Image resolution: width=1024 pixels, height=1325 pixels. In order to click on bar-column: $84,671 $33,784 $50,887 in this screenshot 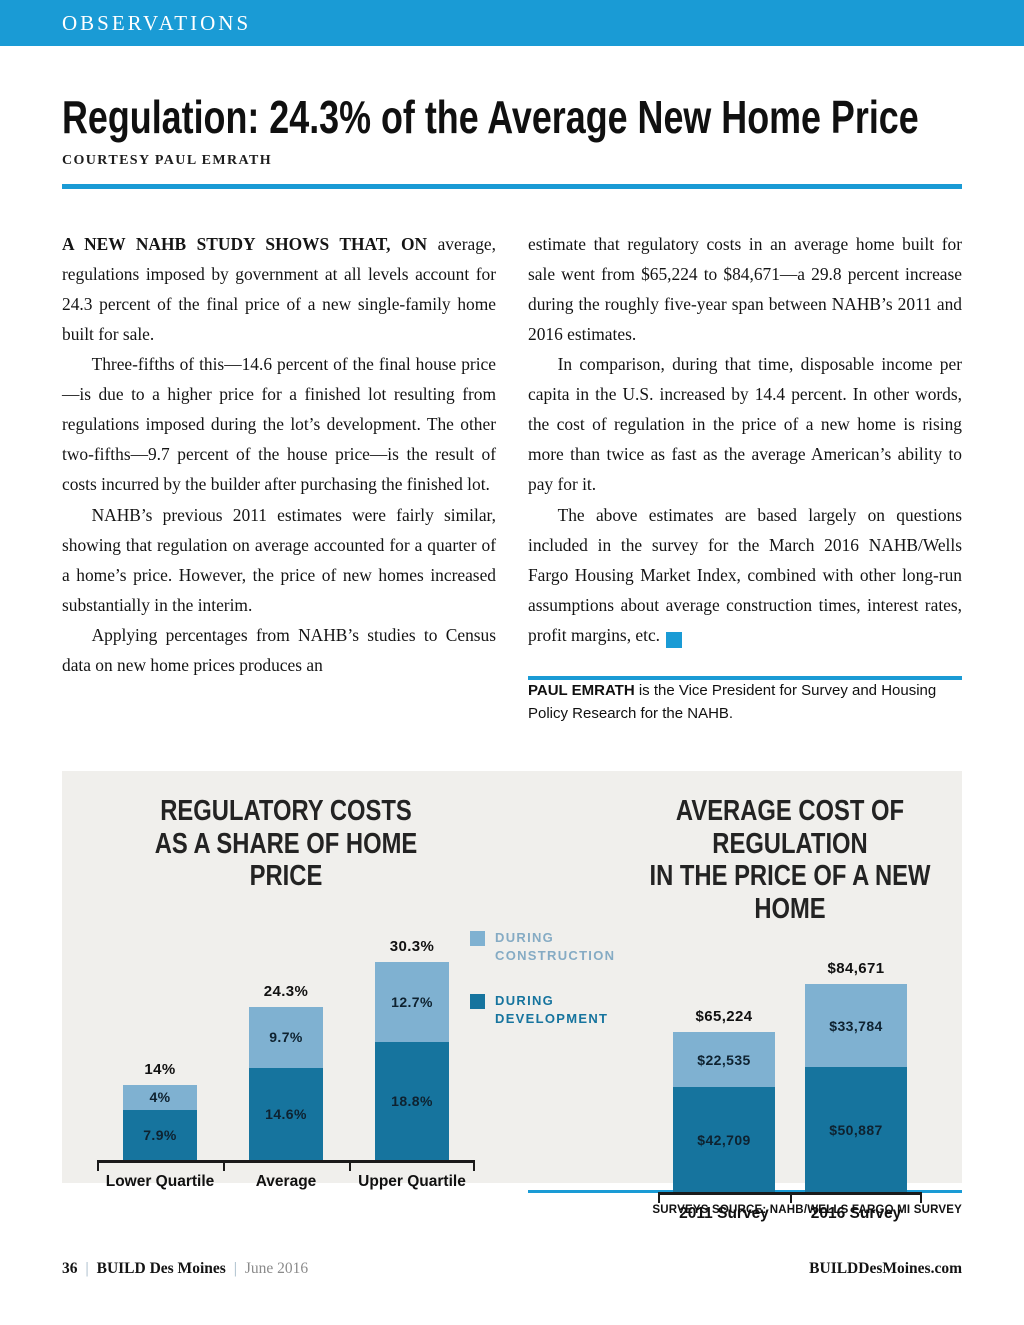, I will do `click(856, 1066)`.